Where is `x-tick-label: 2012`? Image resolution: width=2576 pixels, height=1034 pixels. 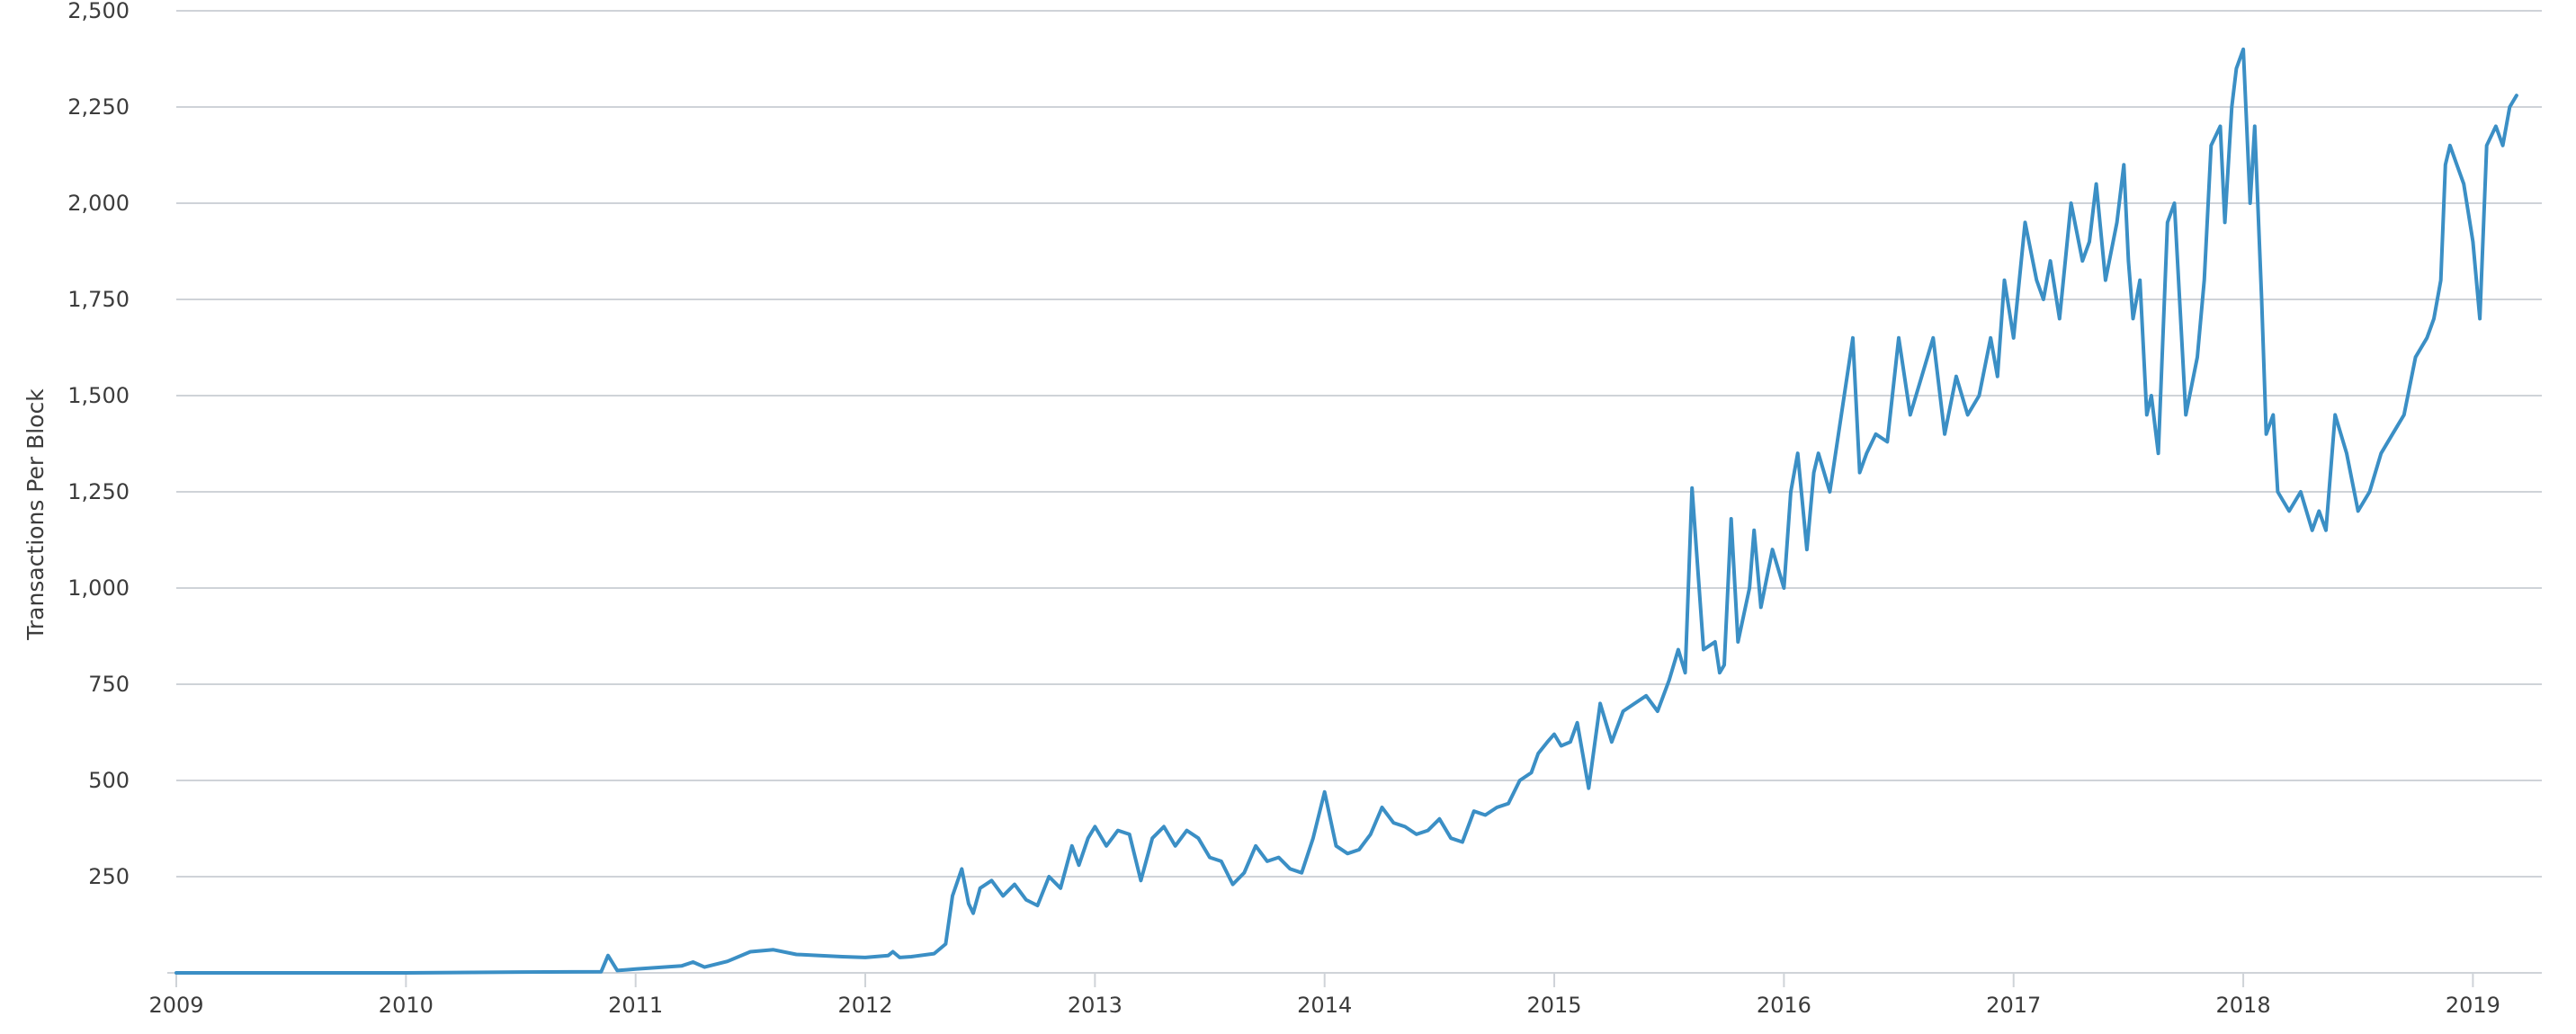
x-tick-label: 2012 is located at coordinates (864, 1006).